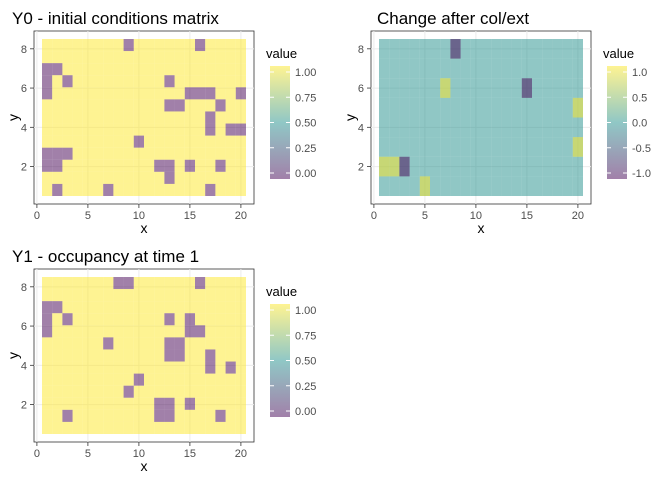 The height and width of the screenshot is (485, 672). Describe the element at coordinates (24, 168) in the screenshot. I see `y-tick-label: 2` at that location.